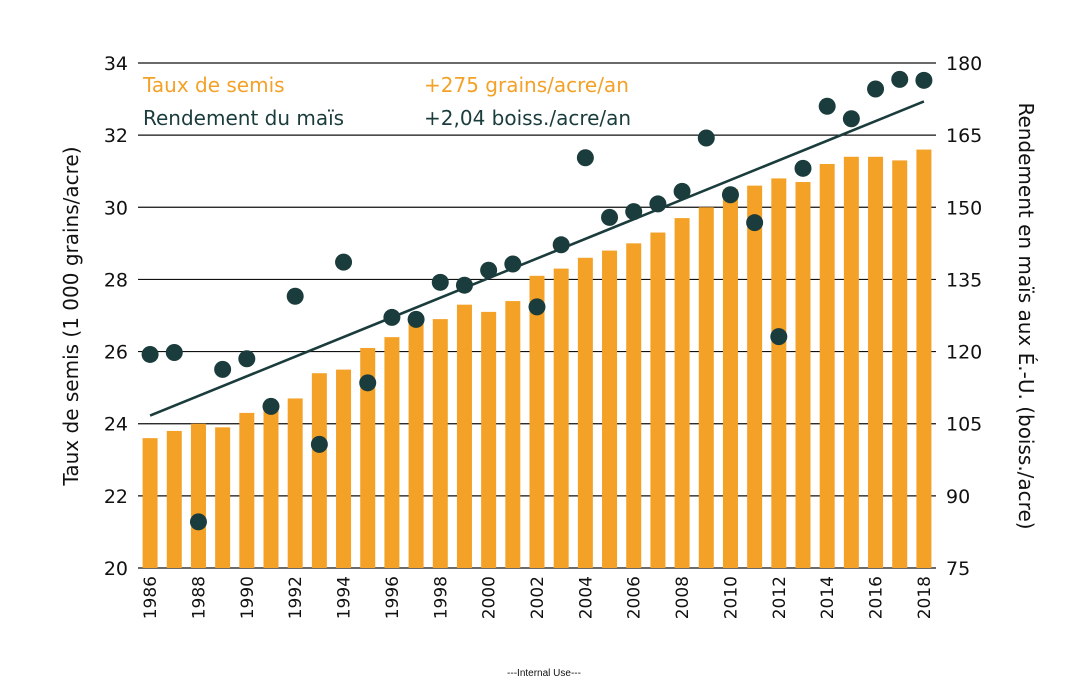  Describe the element at coordinates (151, 597) in the screenshot. I see `x-tick-label: 1986` at that location.